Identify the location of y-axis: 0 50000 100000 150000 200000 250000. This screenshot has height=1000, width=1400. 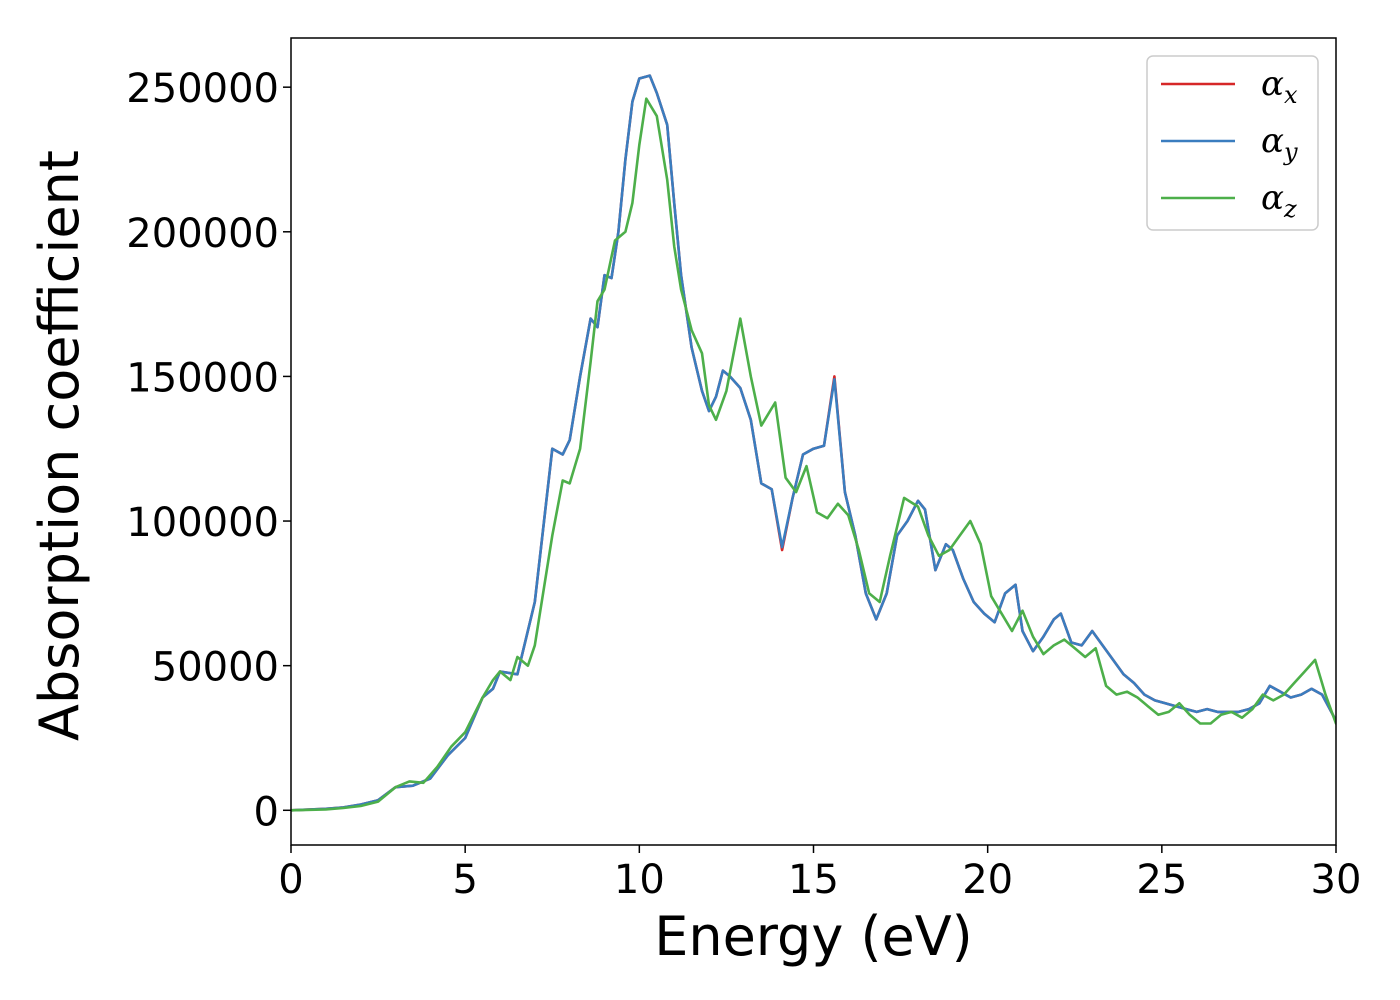
(208, 450).